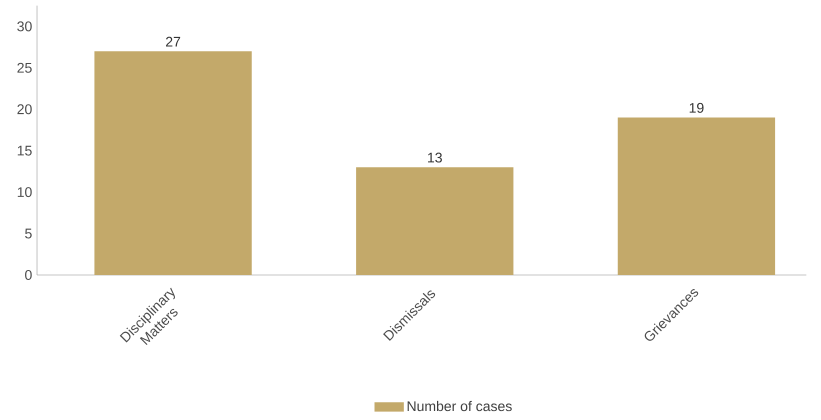  Describe the element at coordinates (435, 157) in the screenshot. I see `data-label: 13` at that location.